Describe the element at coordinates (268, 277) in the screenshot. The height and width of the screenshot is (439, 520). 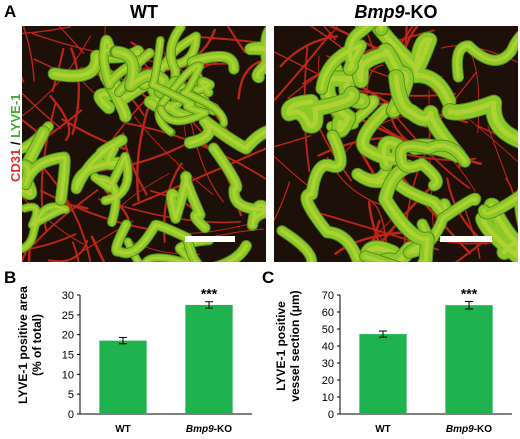
I see `panel-c-letter: C` at that location.